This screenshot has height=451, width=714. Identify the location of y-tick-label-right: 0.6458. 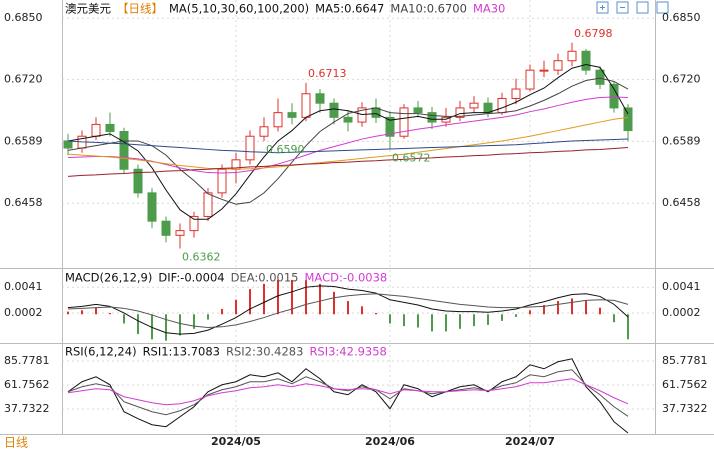
(681, 202).